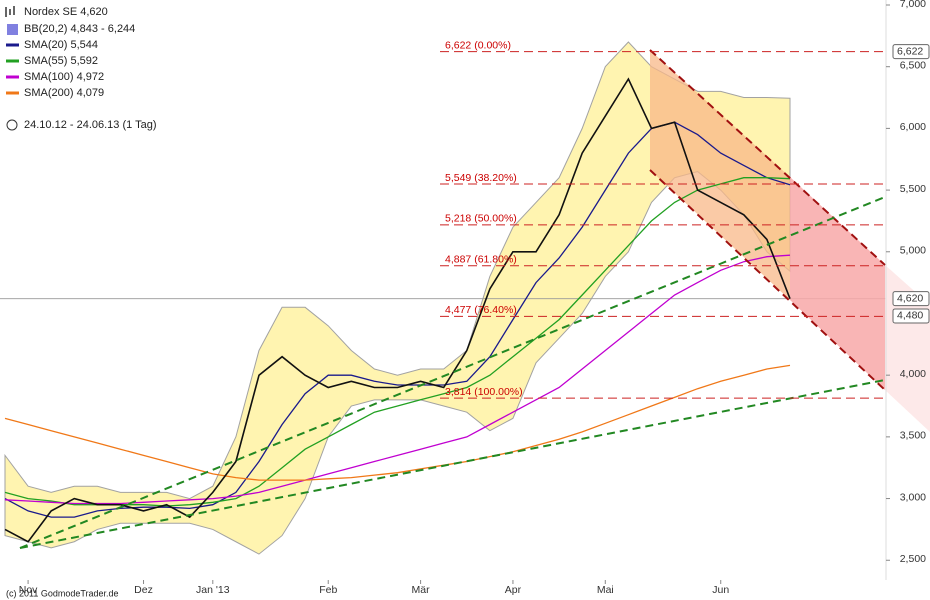 The height and width of the screenshot is (600, 930). What do you see at coordinates (720, 175) in the screenshot?
I see `channel-fill` at bounding box center [720, 175].